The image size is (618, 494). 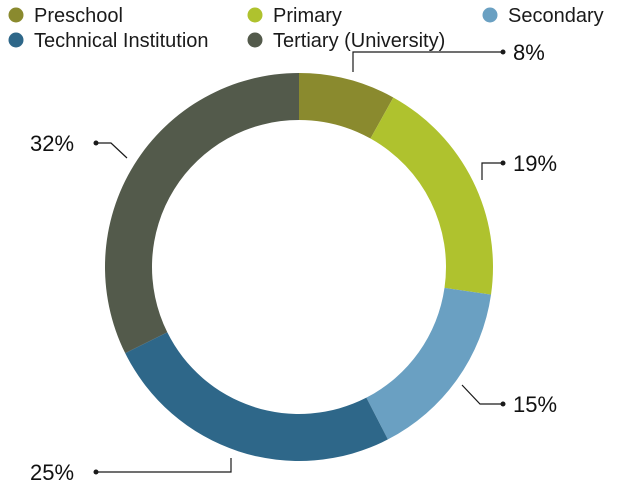 What do you see at coordinates (359, 41) in the screenshot?
I see `legend-label-tertiary-university: Tertiary (University)` at bounding box center [359, 41].